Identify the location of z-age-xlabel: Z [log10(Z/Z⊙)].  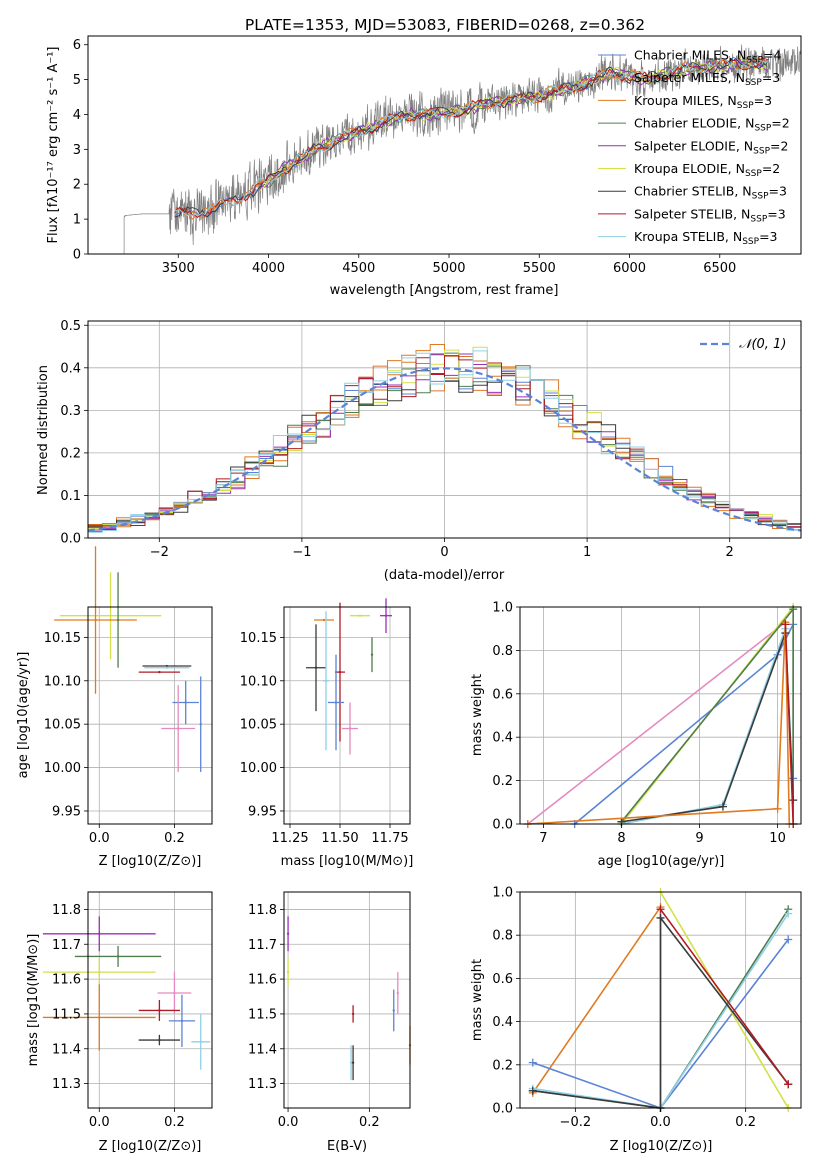
(150, 861).